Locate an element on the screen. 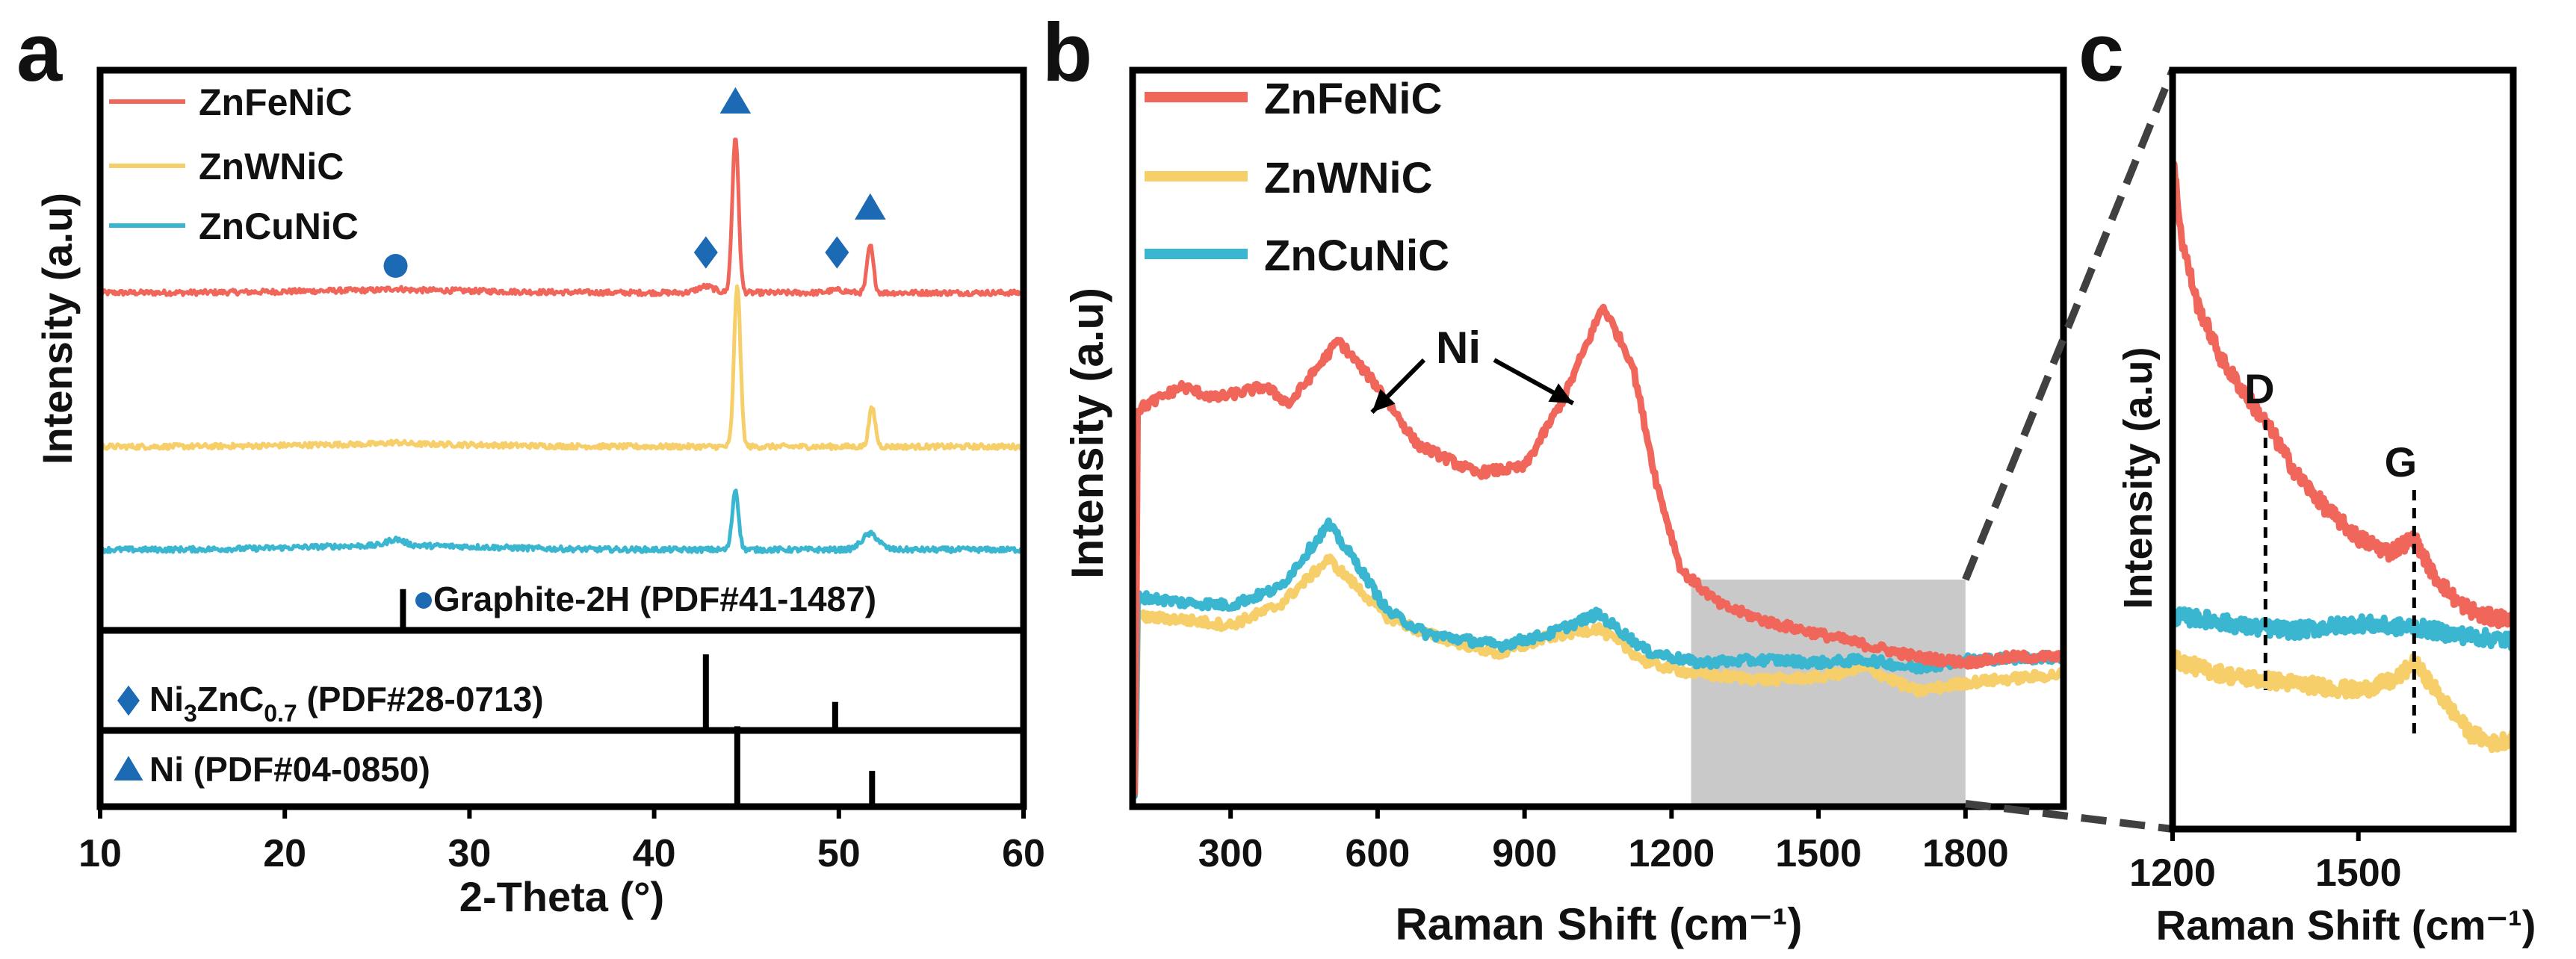 The height and width of the screenshot is (959, 2576). annotation-arrow-right-head is located at coordinates (1560, 393).